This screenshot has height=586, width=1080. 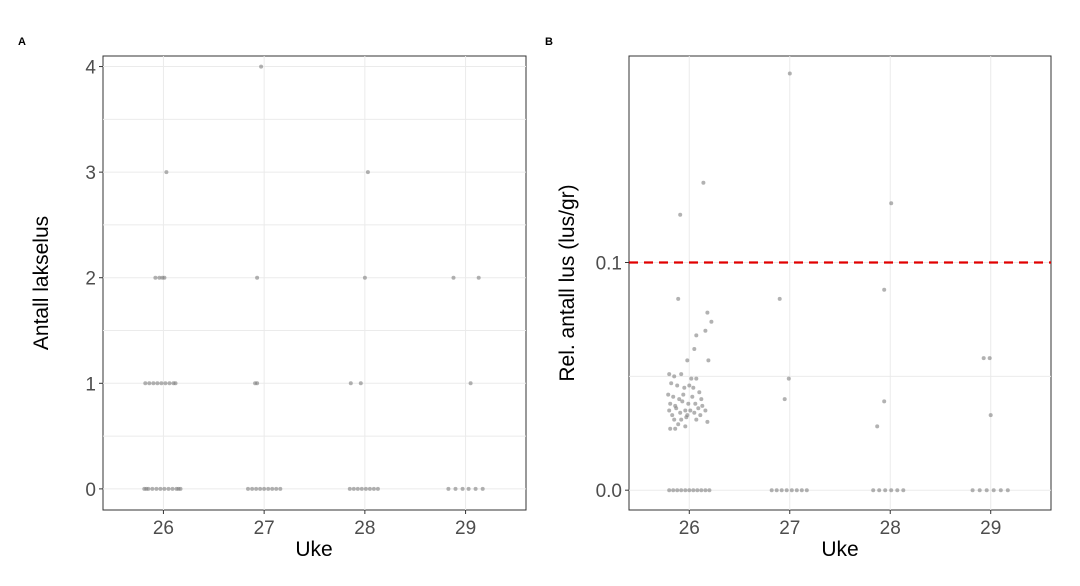 I want to click on y-tick-label: 3, so click(x=90, y=173).